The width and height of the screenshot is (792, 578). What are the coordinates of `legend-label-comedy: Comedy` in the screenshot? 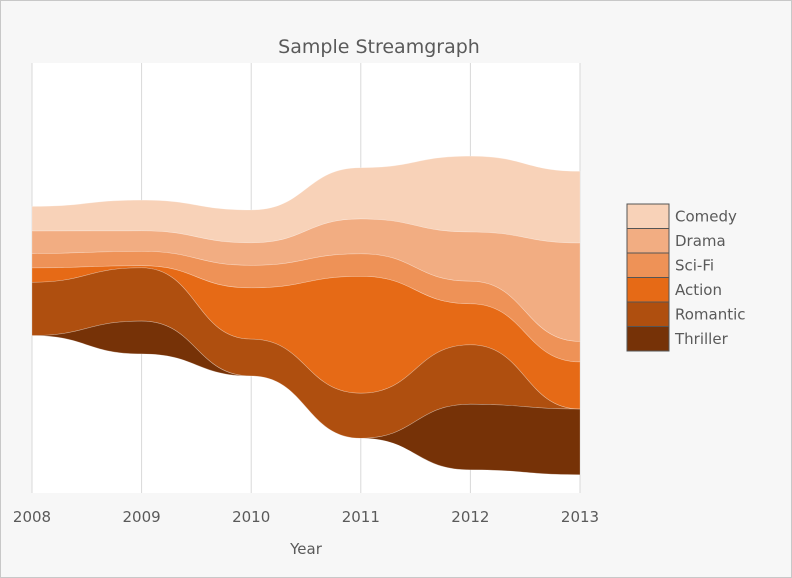 It's located at (706, 216).